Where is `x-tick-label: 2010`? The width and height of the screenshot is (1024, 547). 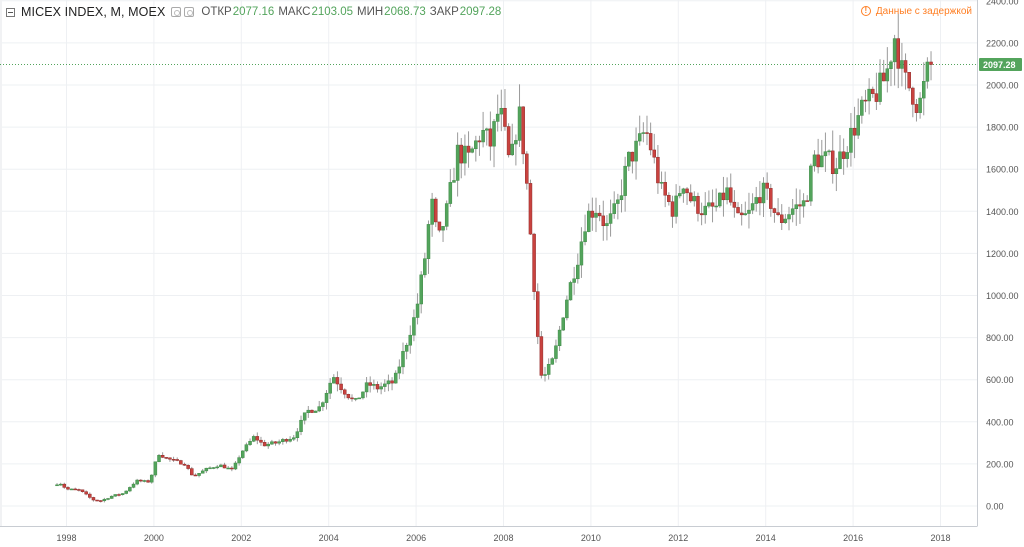 x-tick-label: 2010 is located at coordinates (591, 538).